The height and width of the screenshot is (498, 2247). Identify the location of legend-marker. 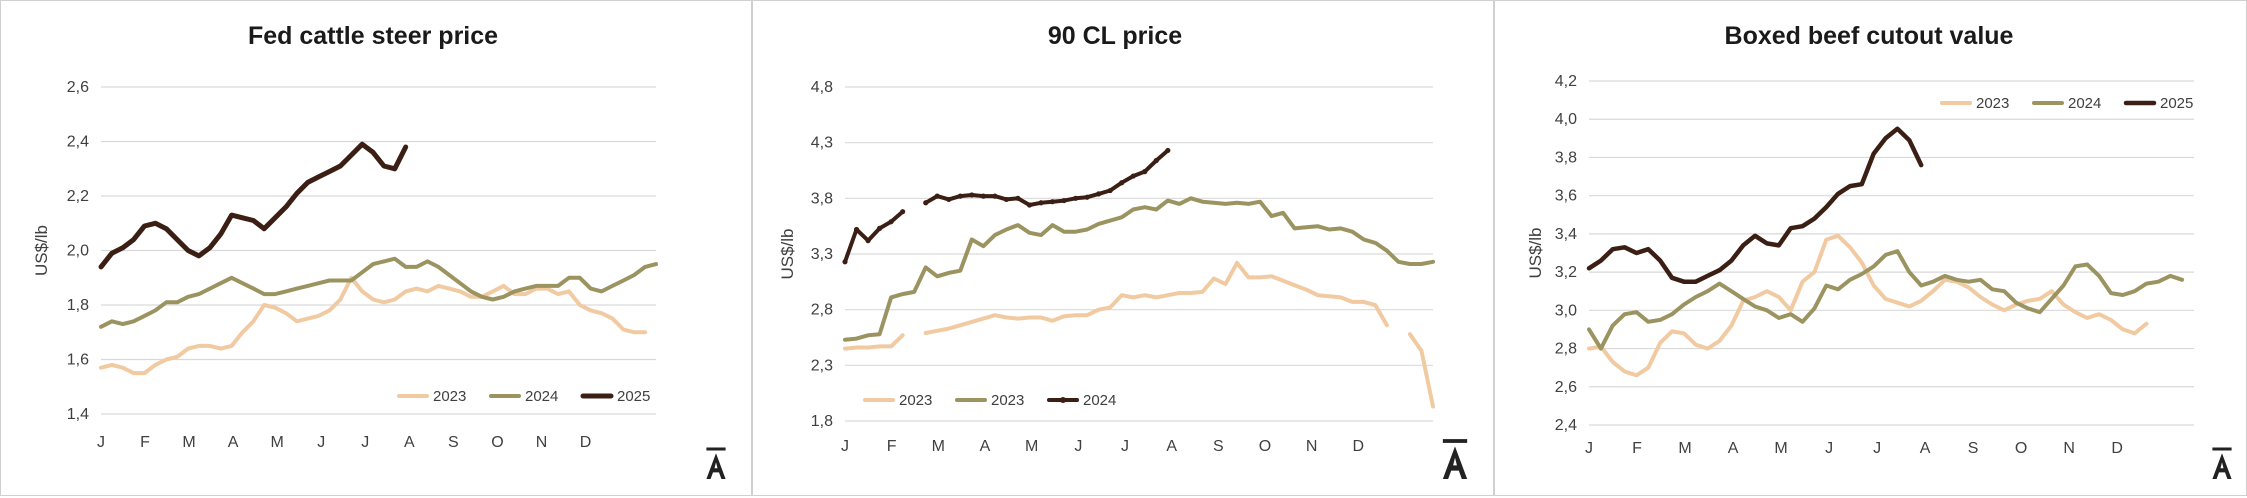
(1063, 400).